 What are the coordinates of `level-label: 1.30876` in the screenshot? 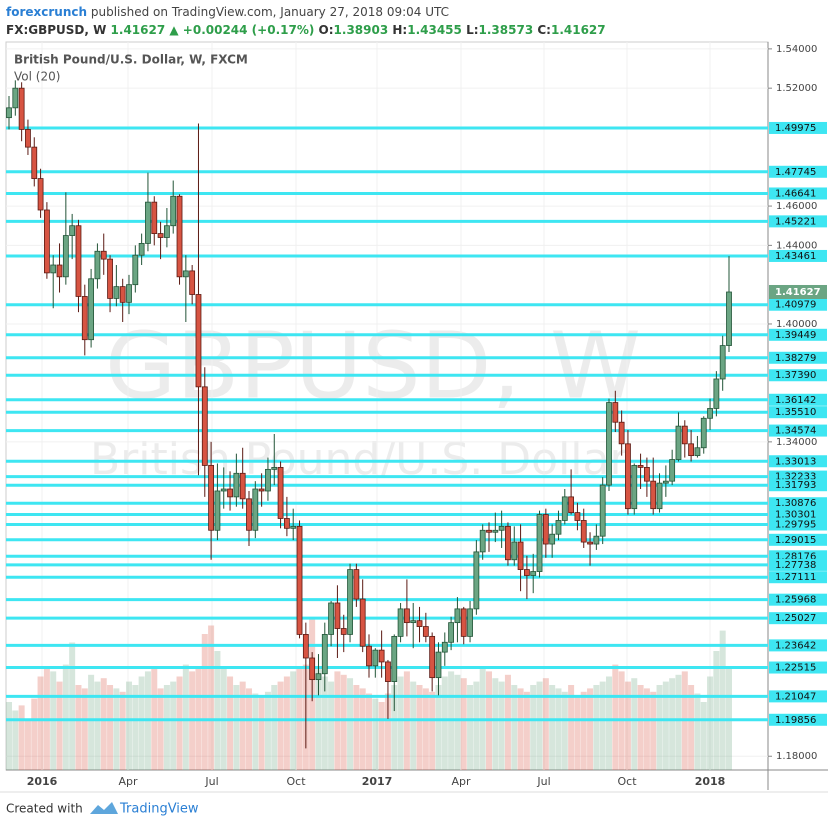 It's located at (795, 503).